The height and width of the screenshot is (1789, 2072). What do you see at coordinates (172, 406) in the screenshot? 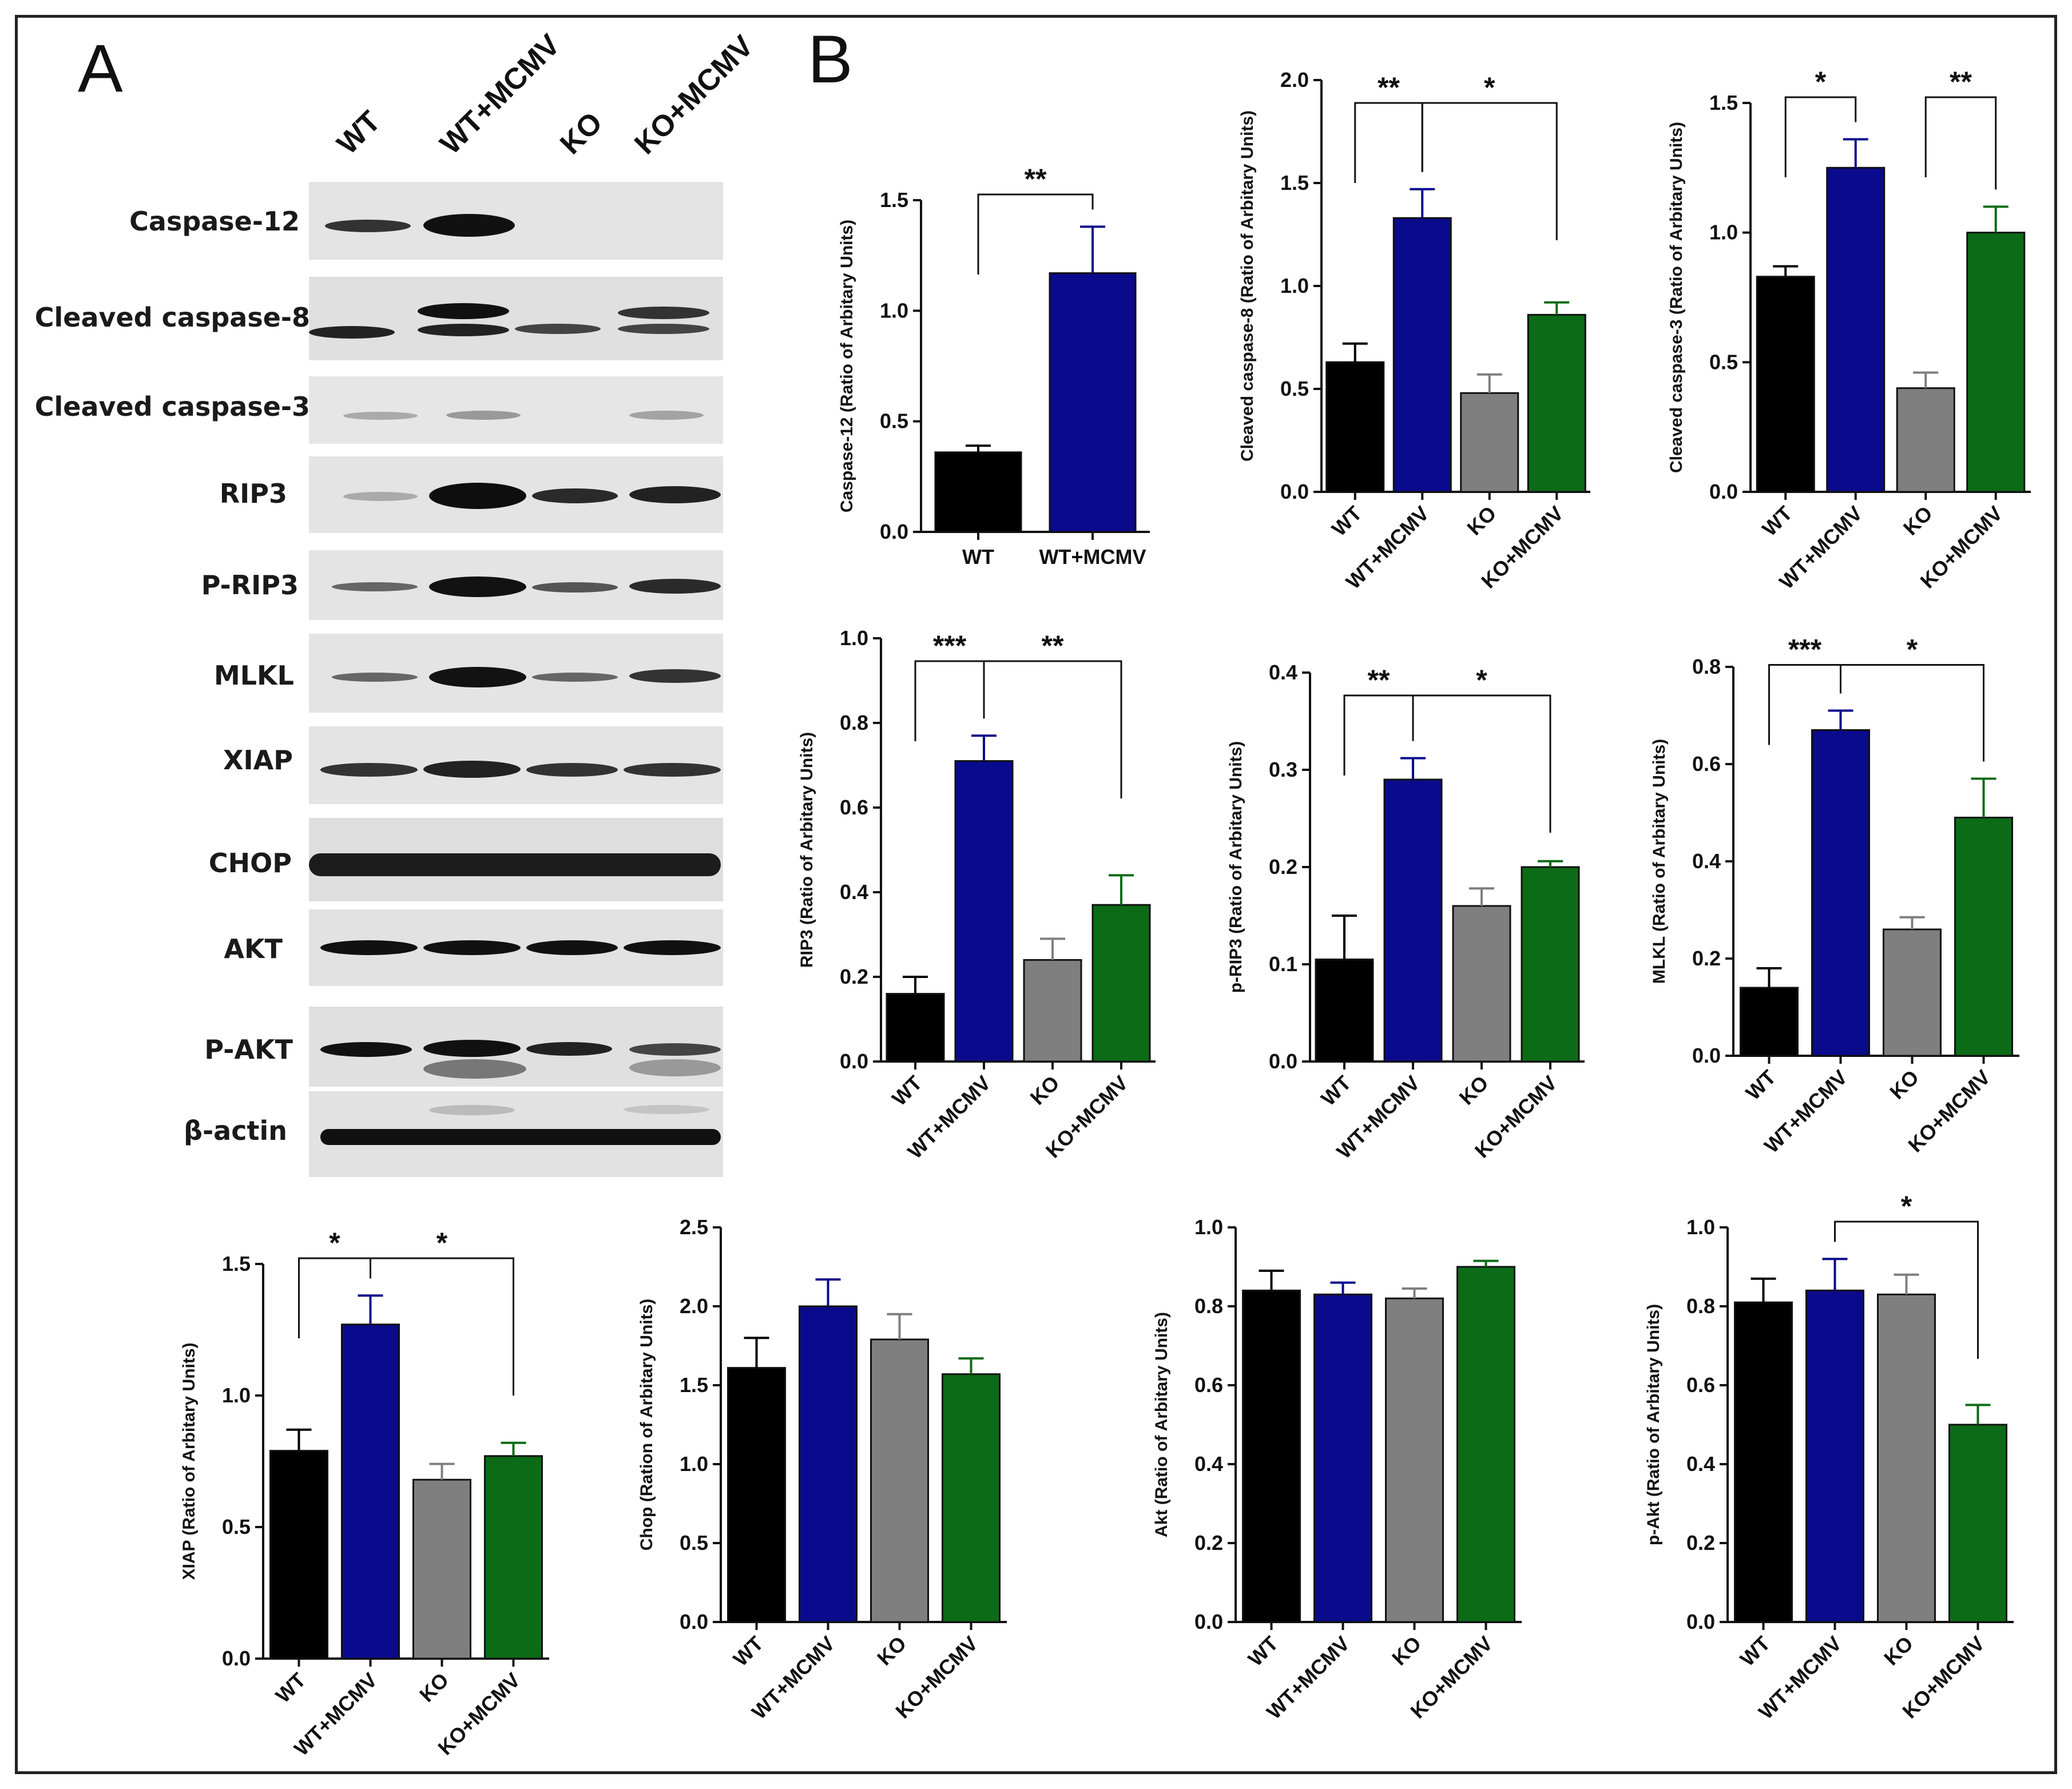
I see `blot-row-label: Cleaved caspase-3` at bounding box center [172, 406].